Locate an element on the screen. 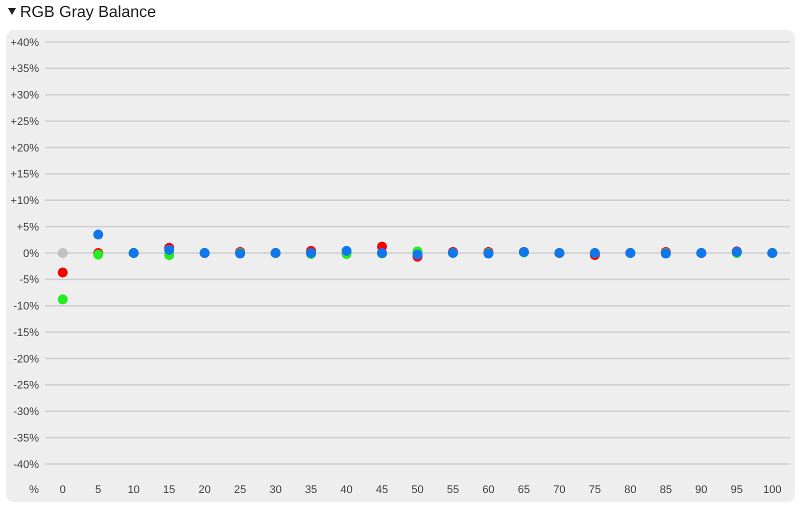  y-tick-label: +10% is located at coordinates (25, 201).